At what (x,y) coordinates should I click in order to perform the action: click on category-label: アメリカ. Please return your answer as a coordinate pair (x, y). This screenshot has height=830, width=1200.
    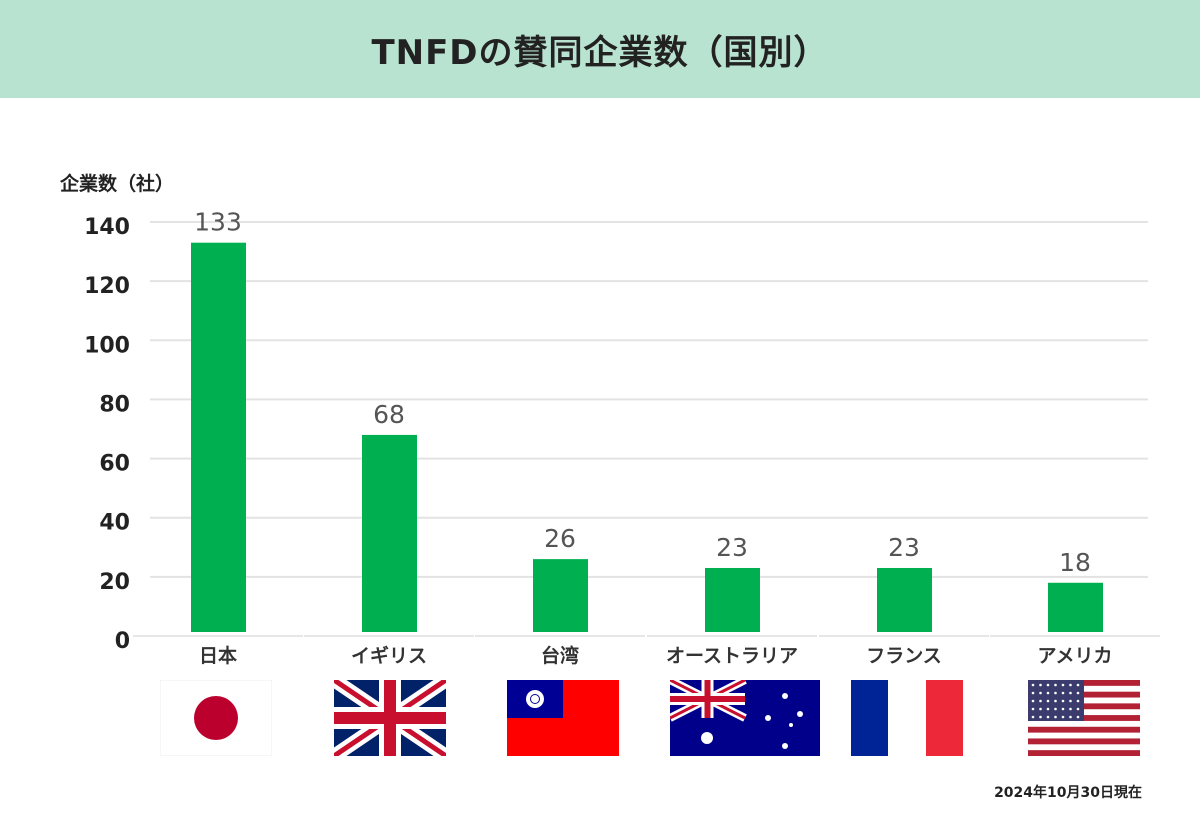
    Looking at the image, I should click on (1074, 656).